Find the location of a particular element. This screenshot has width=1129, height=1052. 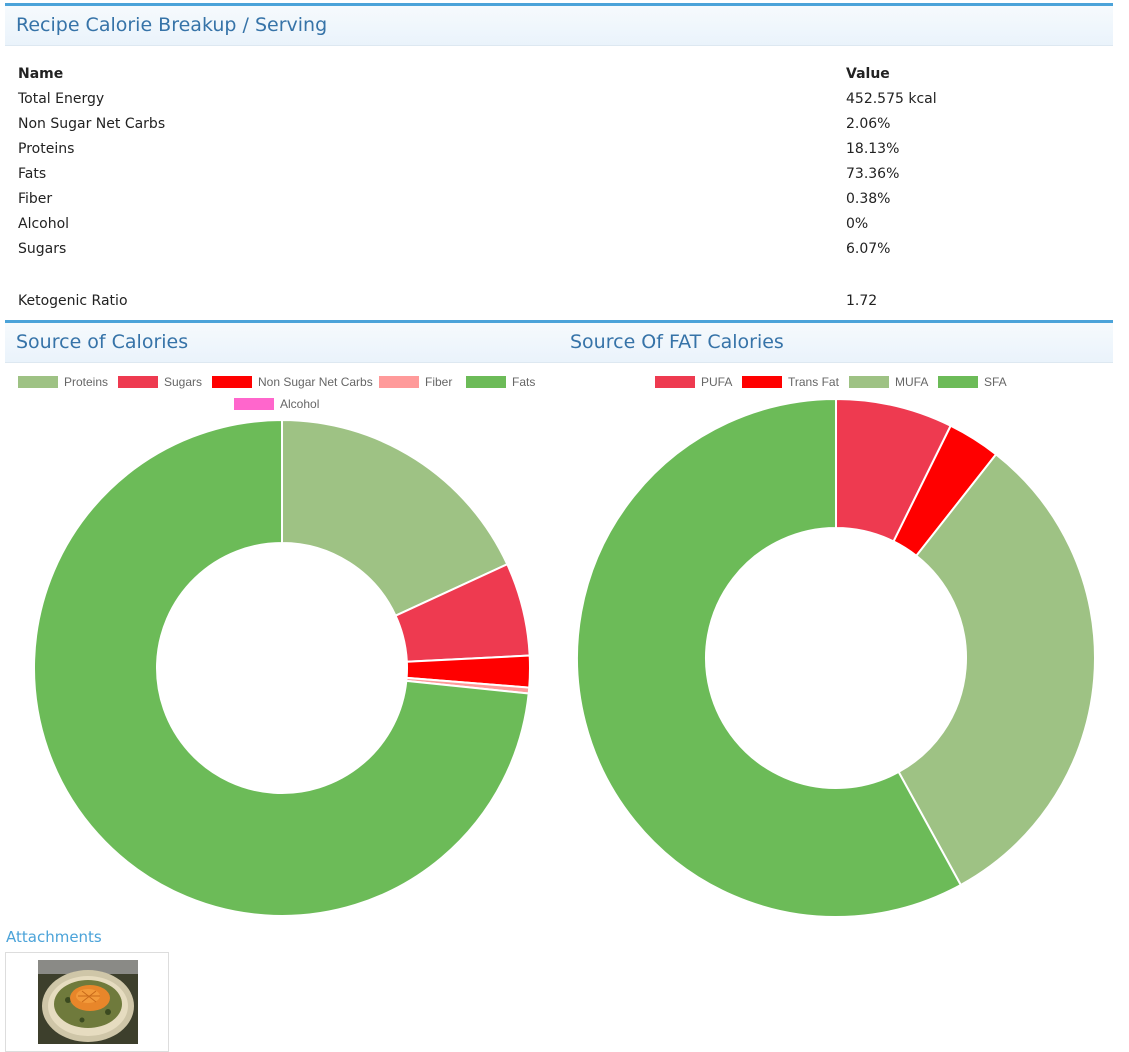

table-row: Fiber 0.38% is located at coordinates (477, 198).